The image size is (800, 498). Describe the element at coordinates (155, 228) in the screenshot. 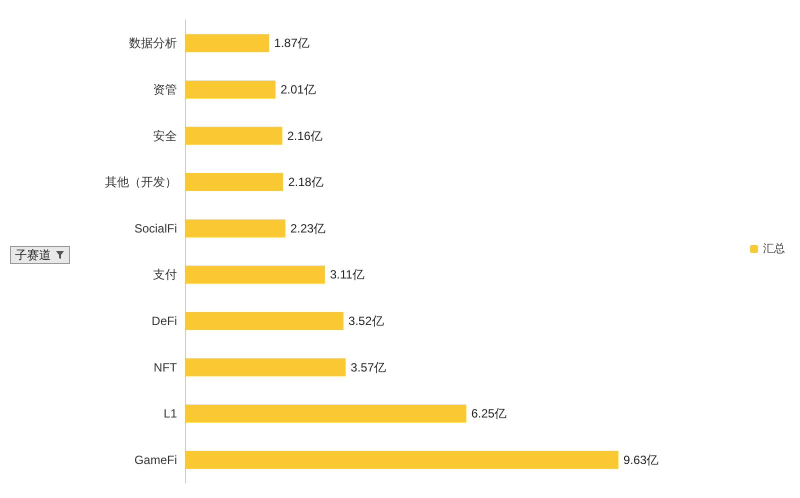

I see `y-tick-label: SocialFi` at that location.